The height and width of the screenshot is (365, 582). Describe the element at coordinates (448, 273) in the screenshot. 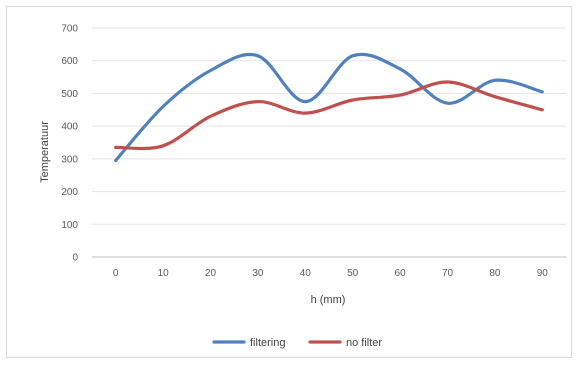

I see `x-tick-label: 70` at that location.